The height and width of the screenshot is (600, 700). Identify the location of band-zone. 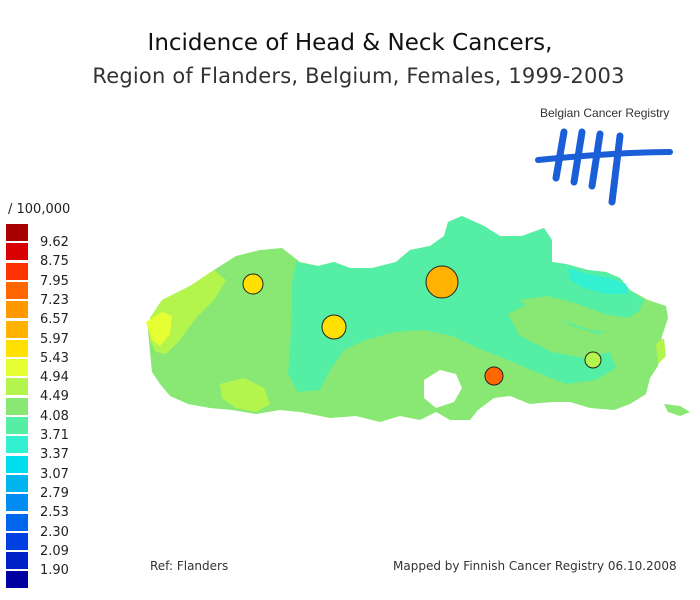
(466, 304).